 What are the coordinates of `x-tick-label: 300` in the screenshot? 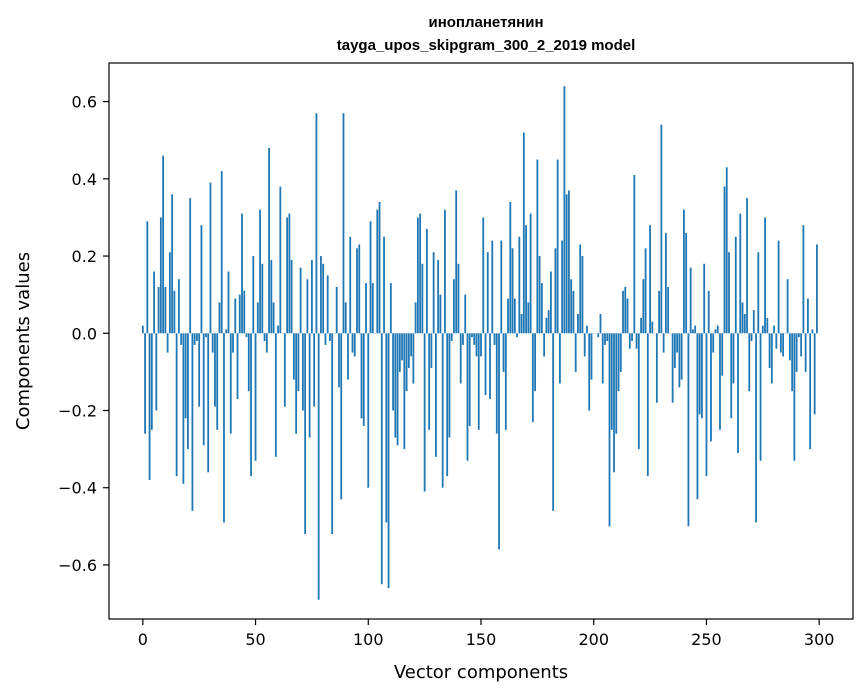 It's located at (819, 639).